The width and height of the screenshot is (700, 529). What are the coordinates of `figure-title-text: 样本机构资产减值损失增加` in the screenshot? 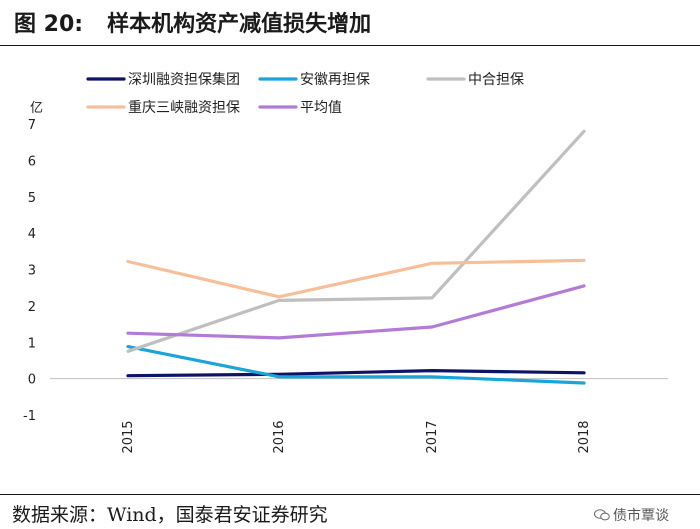 It's located at (239, 24).